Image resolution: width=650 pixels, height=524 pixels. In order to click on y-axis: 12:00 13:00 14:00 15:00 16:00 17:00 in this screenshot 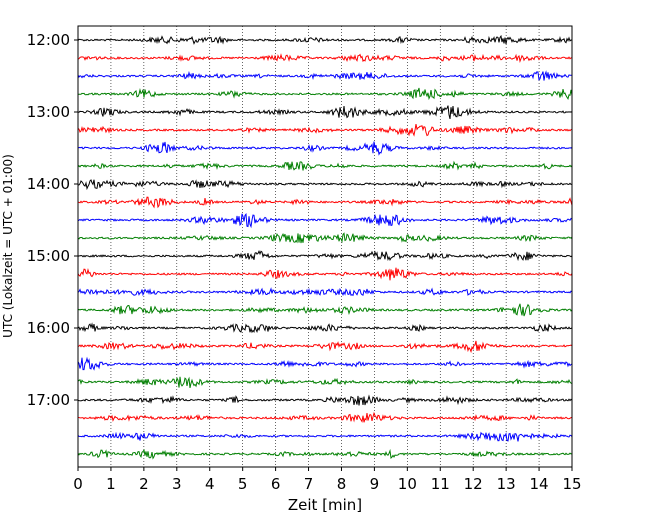, I will do `click(52, 220)`.